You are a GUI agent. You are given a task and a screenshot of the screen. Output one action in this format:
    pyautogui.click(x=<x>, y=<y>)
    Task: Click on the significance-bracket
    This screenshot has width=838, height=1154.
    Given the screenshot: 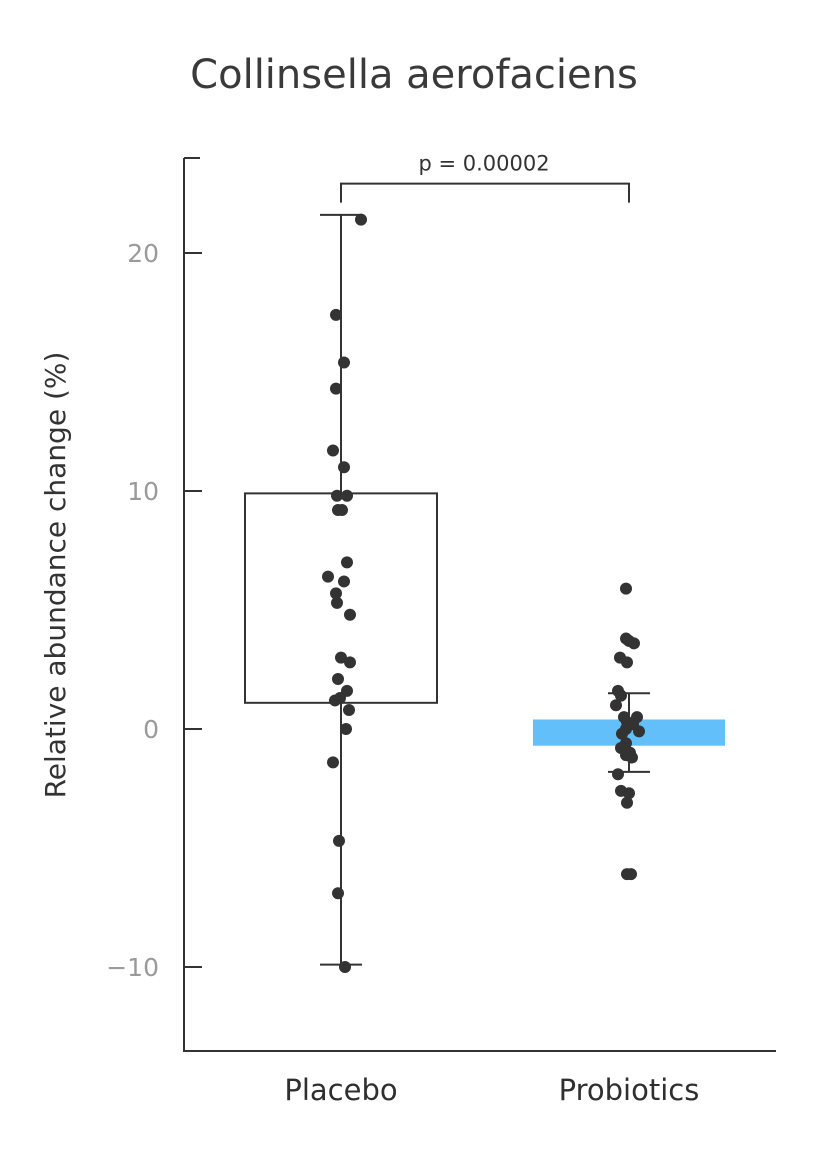 What is the action you would take?
    pyautogui.click(x=485, y=192)
    